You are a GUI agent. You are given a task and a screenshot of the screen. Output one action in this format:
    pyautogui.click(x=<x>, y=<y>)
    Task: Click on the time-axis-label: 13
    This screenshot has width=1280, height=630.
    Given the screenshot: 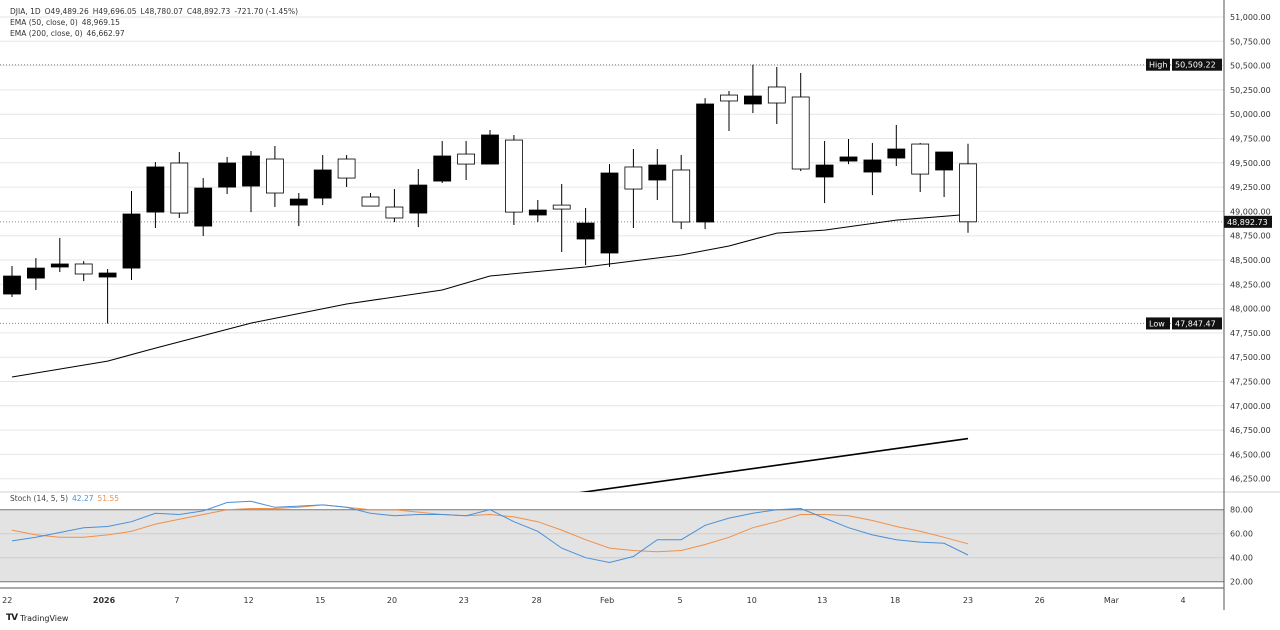 What is the action you would take?
    pyautogui.click(x=822, y=600)
    